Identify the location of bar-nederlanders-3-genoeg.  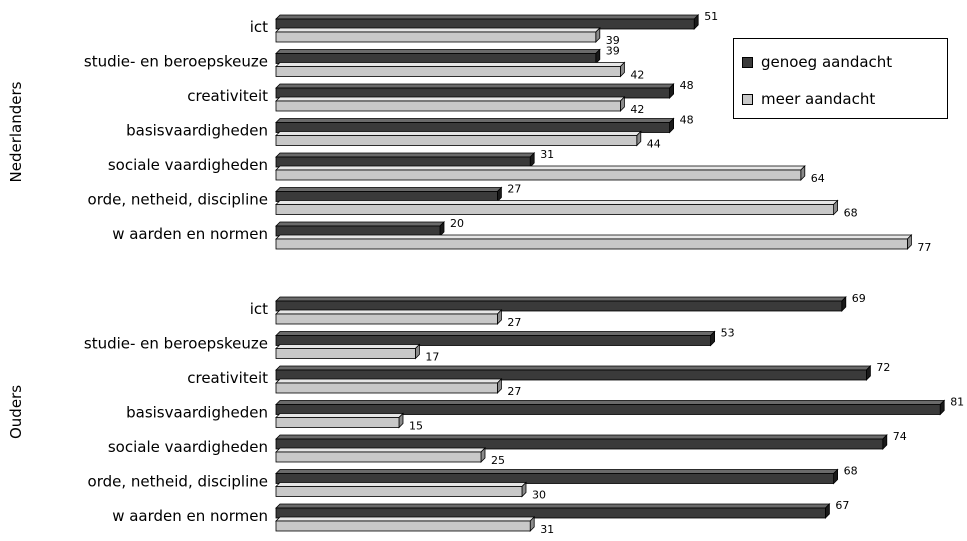
(475, 125).